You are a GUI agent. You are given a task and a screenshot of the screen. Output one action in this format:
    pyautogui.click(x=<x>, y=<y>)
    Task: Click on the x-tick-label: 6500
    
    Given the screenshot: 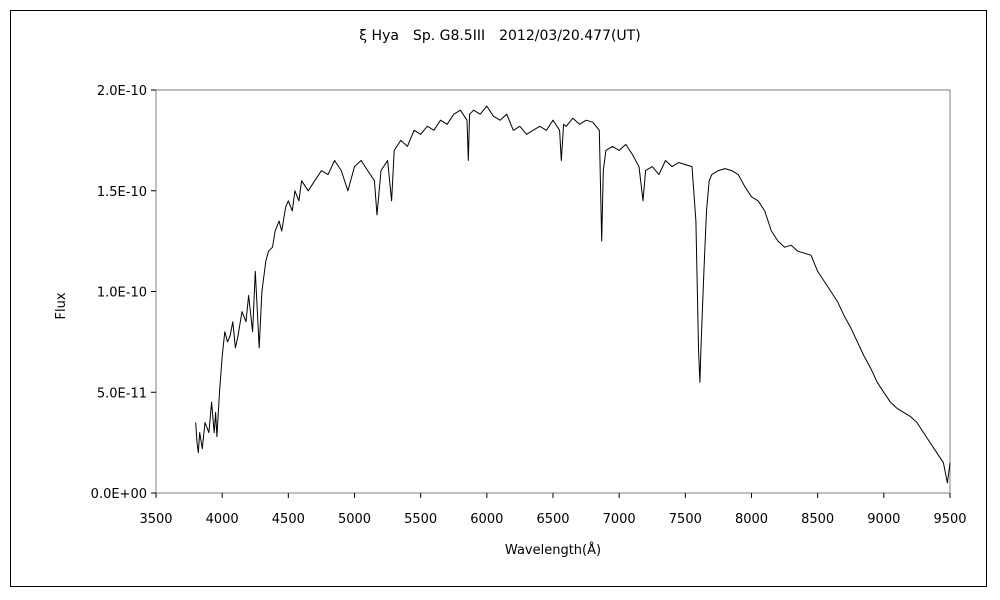 What is the action you would take?
    pyautogui.click(x=552, y=519)
    